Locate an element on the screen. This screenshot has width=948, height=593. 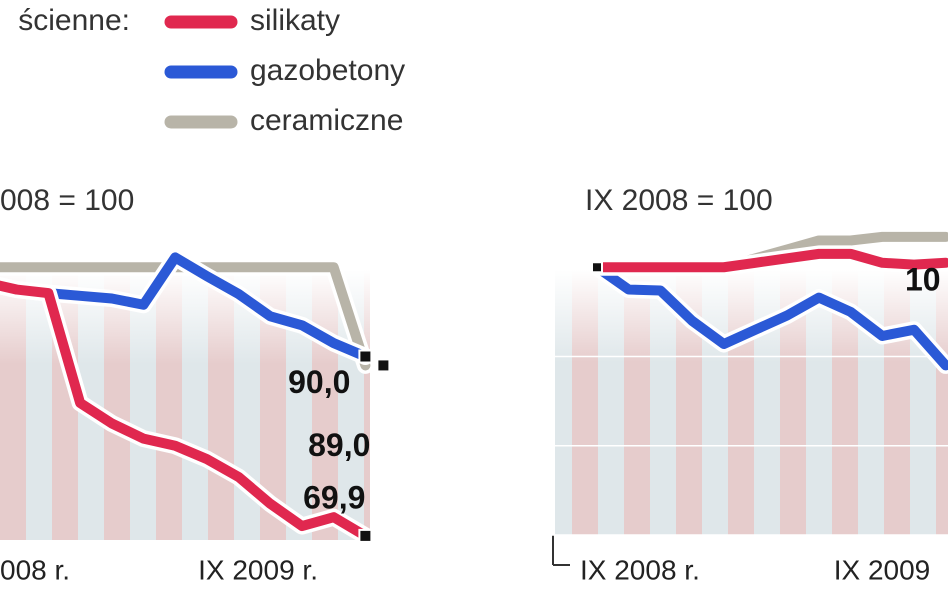
y-tick-label: 90 is located at coordinates (514, 356).